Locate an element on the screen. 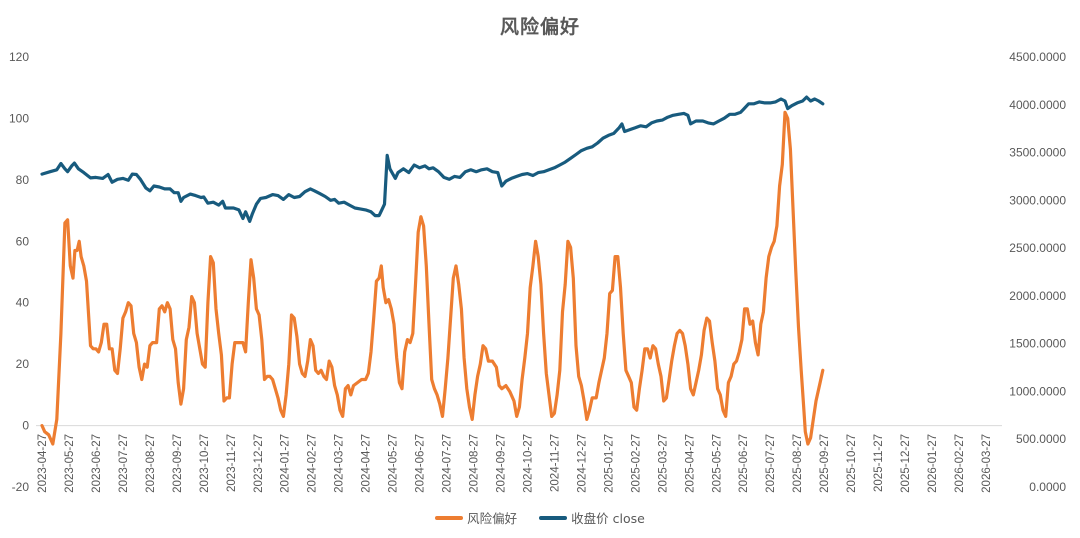 The height and width of the screenshot is (538, 1080). x-tick-label: 2023-10-27 is located at coordinates (205, 463).